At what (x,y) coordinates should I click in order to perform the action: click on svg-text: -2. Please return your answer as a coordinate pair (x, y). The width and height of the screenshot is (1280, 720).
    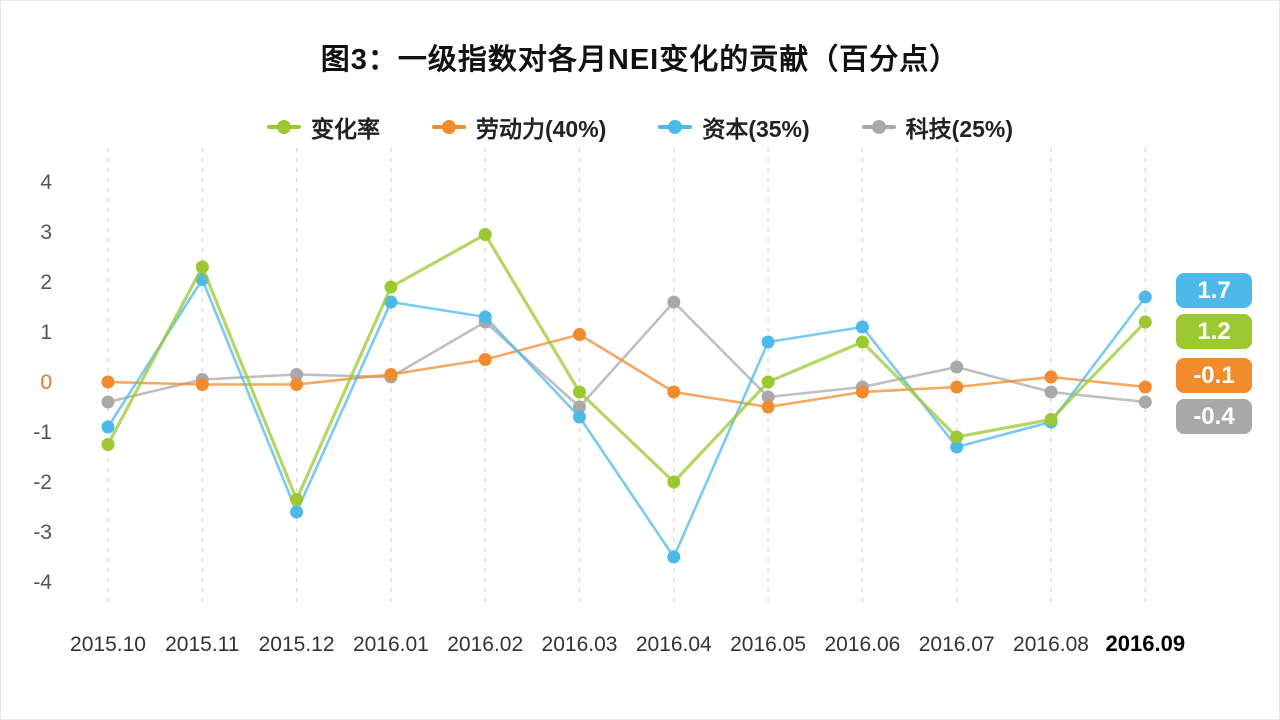
    Looking at the image, I should click on (42, 482).